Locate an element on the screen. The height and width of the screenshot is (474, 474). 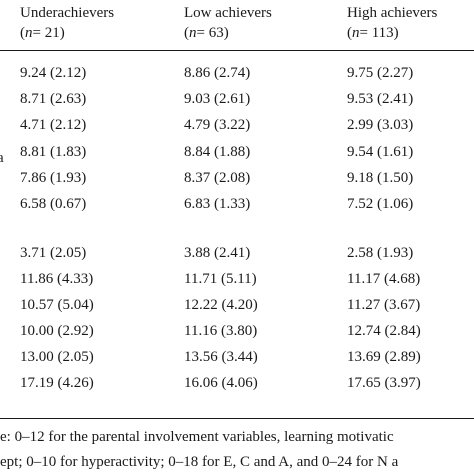
column-header-sample-size: (n= 21) is located at coordinates (42, 33).